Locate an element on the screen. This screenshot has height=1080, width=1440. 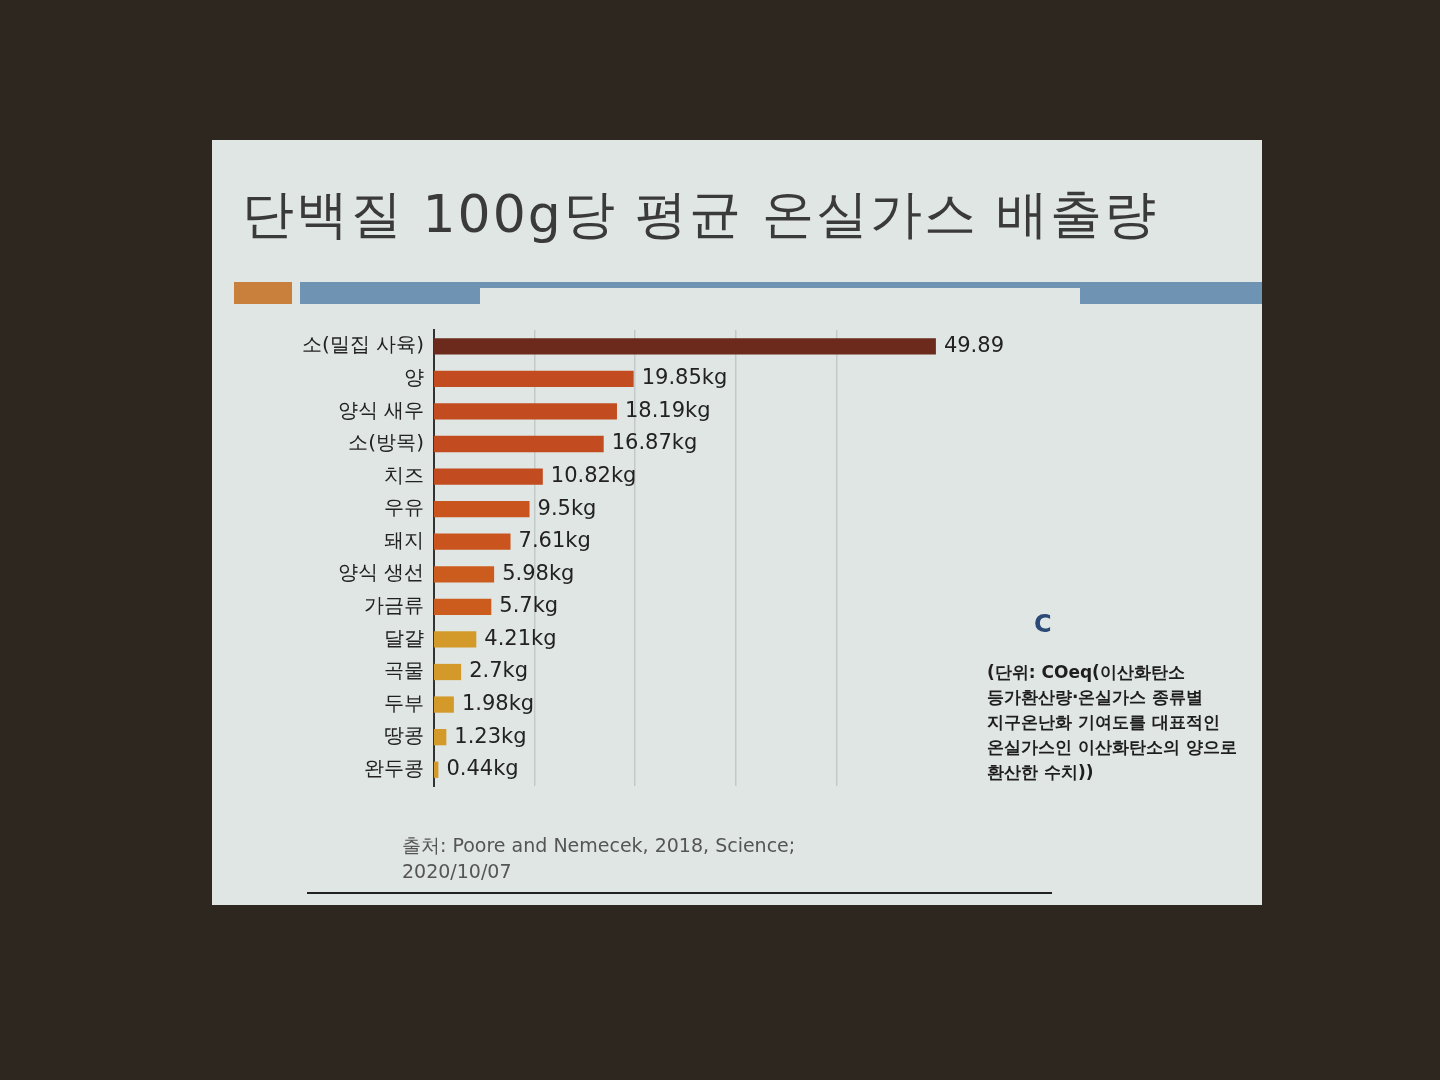
y-tick-label: 곡물 is located at coordinates (403, 670).